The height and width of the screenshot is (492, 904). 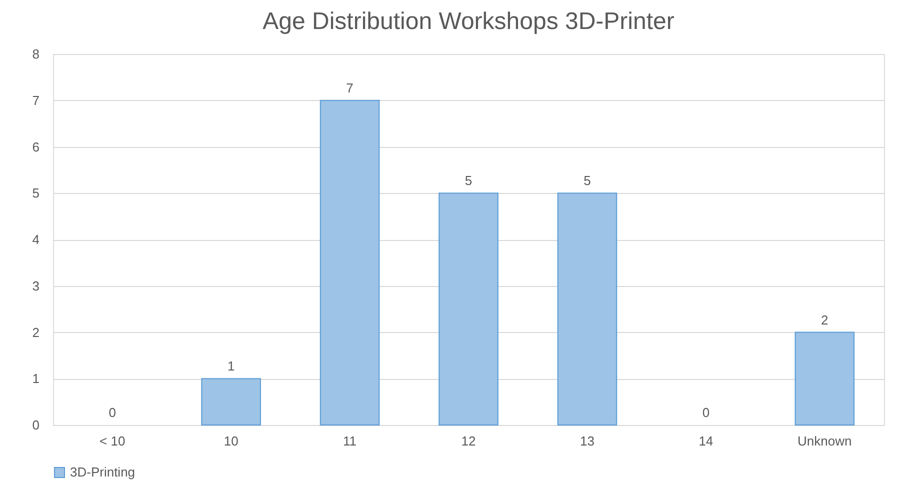 What do you see at coordinates (587, 441) in the screenshot?
I see `x-tick-label: 13` at bounding box center [587, 441].